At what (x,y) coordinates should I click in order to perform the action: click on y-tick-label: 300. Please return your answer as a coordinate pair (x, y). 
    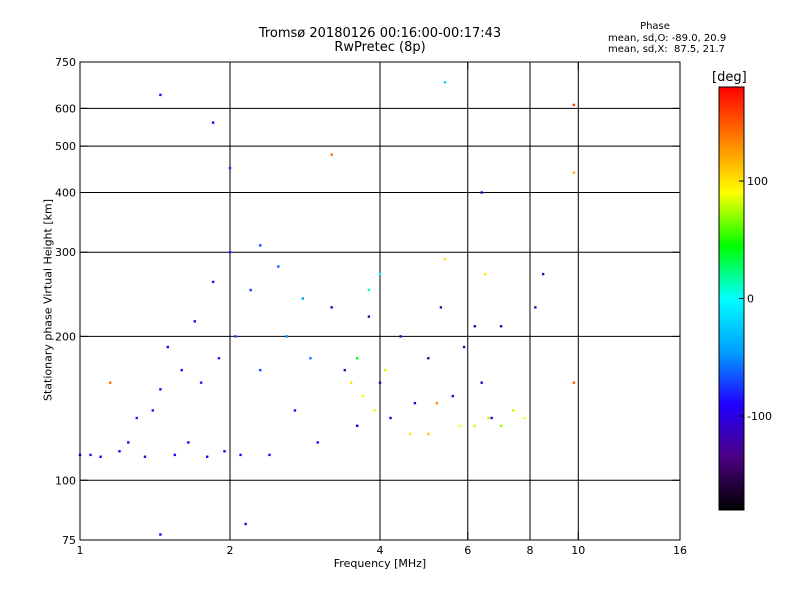
    Looking at the image, I should click on (65, 252).